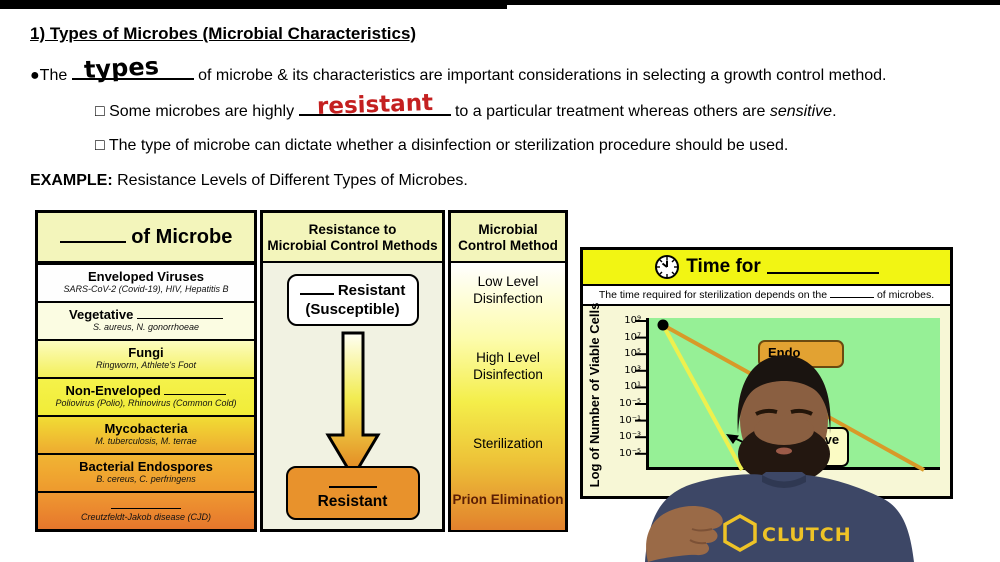 The width and height of the screenshot is (1000, 562). I want to click on row-title: Fungi, so click(146, 352).